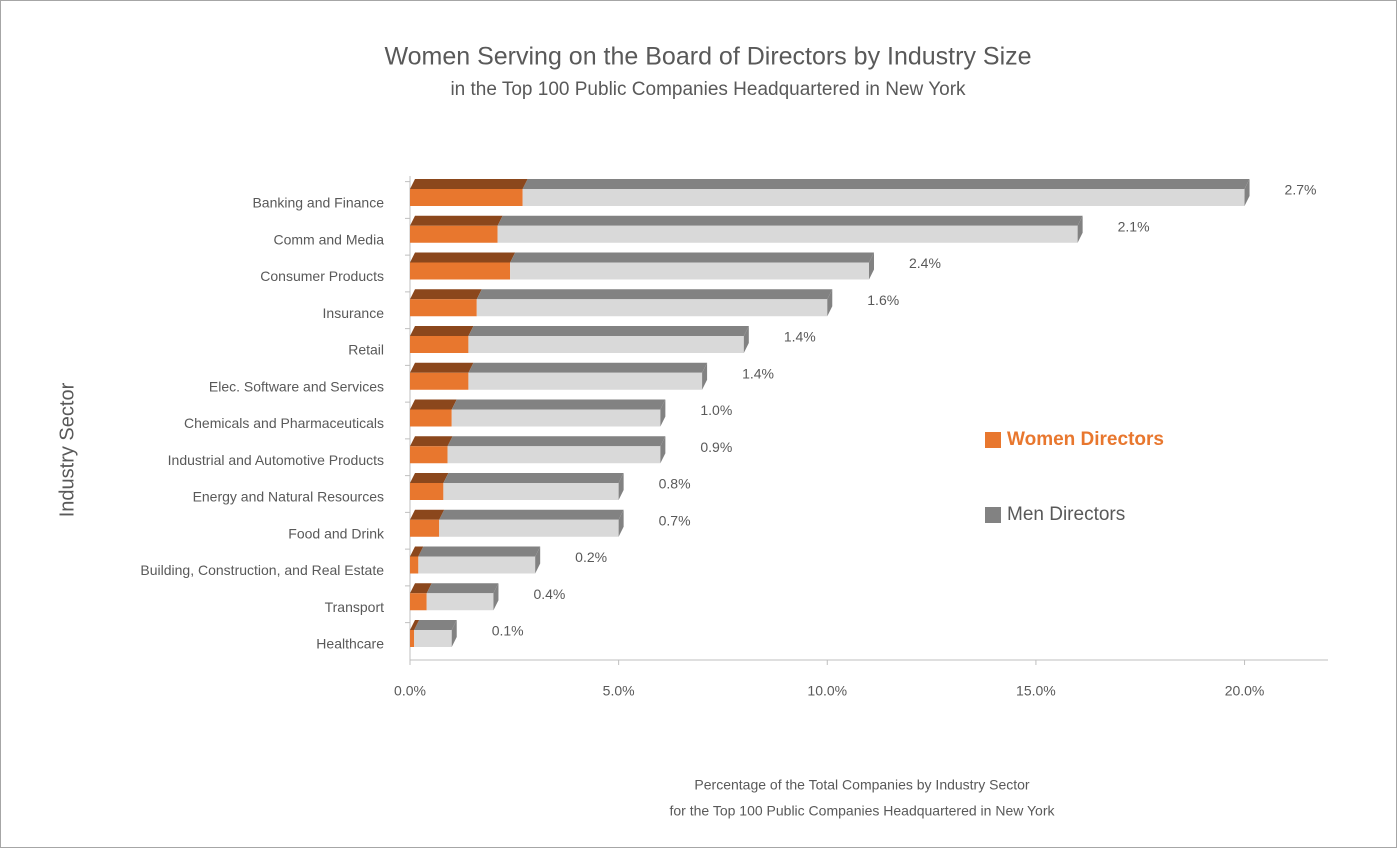 This screenshot has width=1397, height=848. I want to click on data-label: 1.6%, so click(883, 300).